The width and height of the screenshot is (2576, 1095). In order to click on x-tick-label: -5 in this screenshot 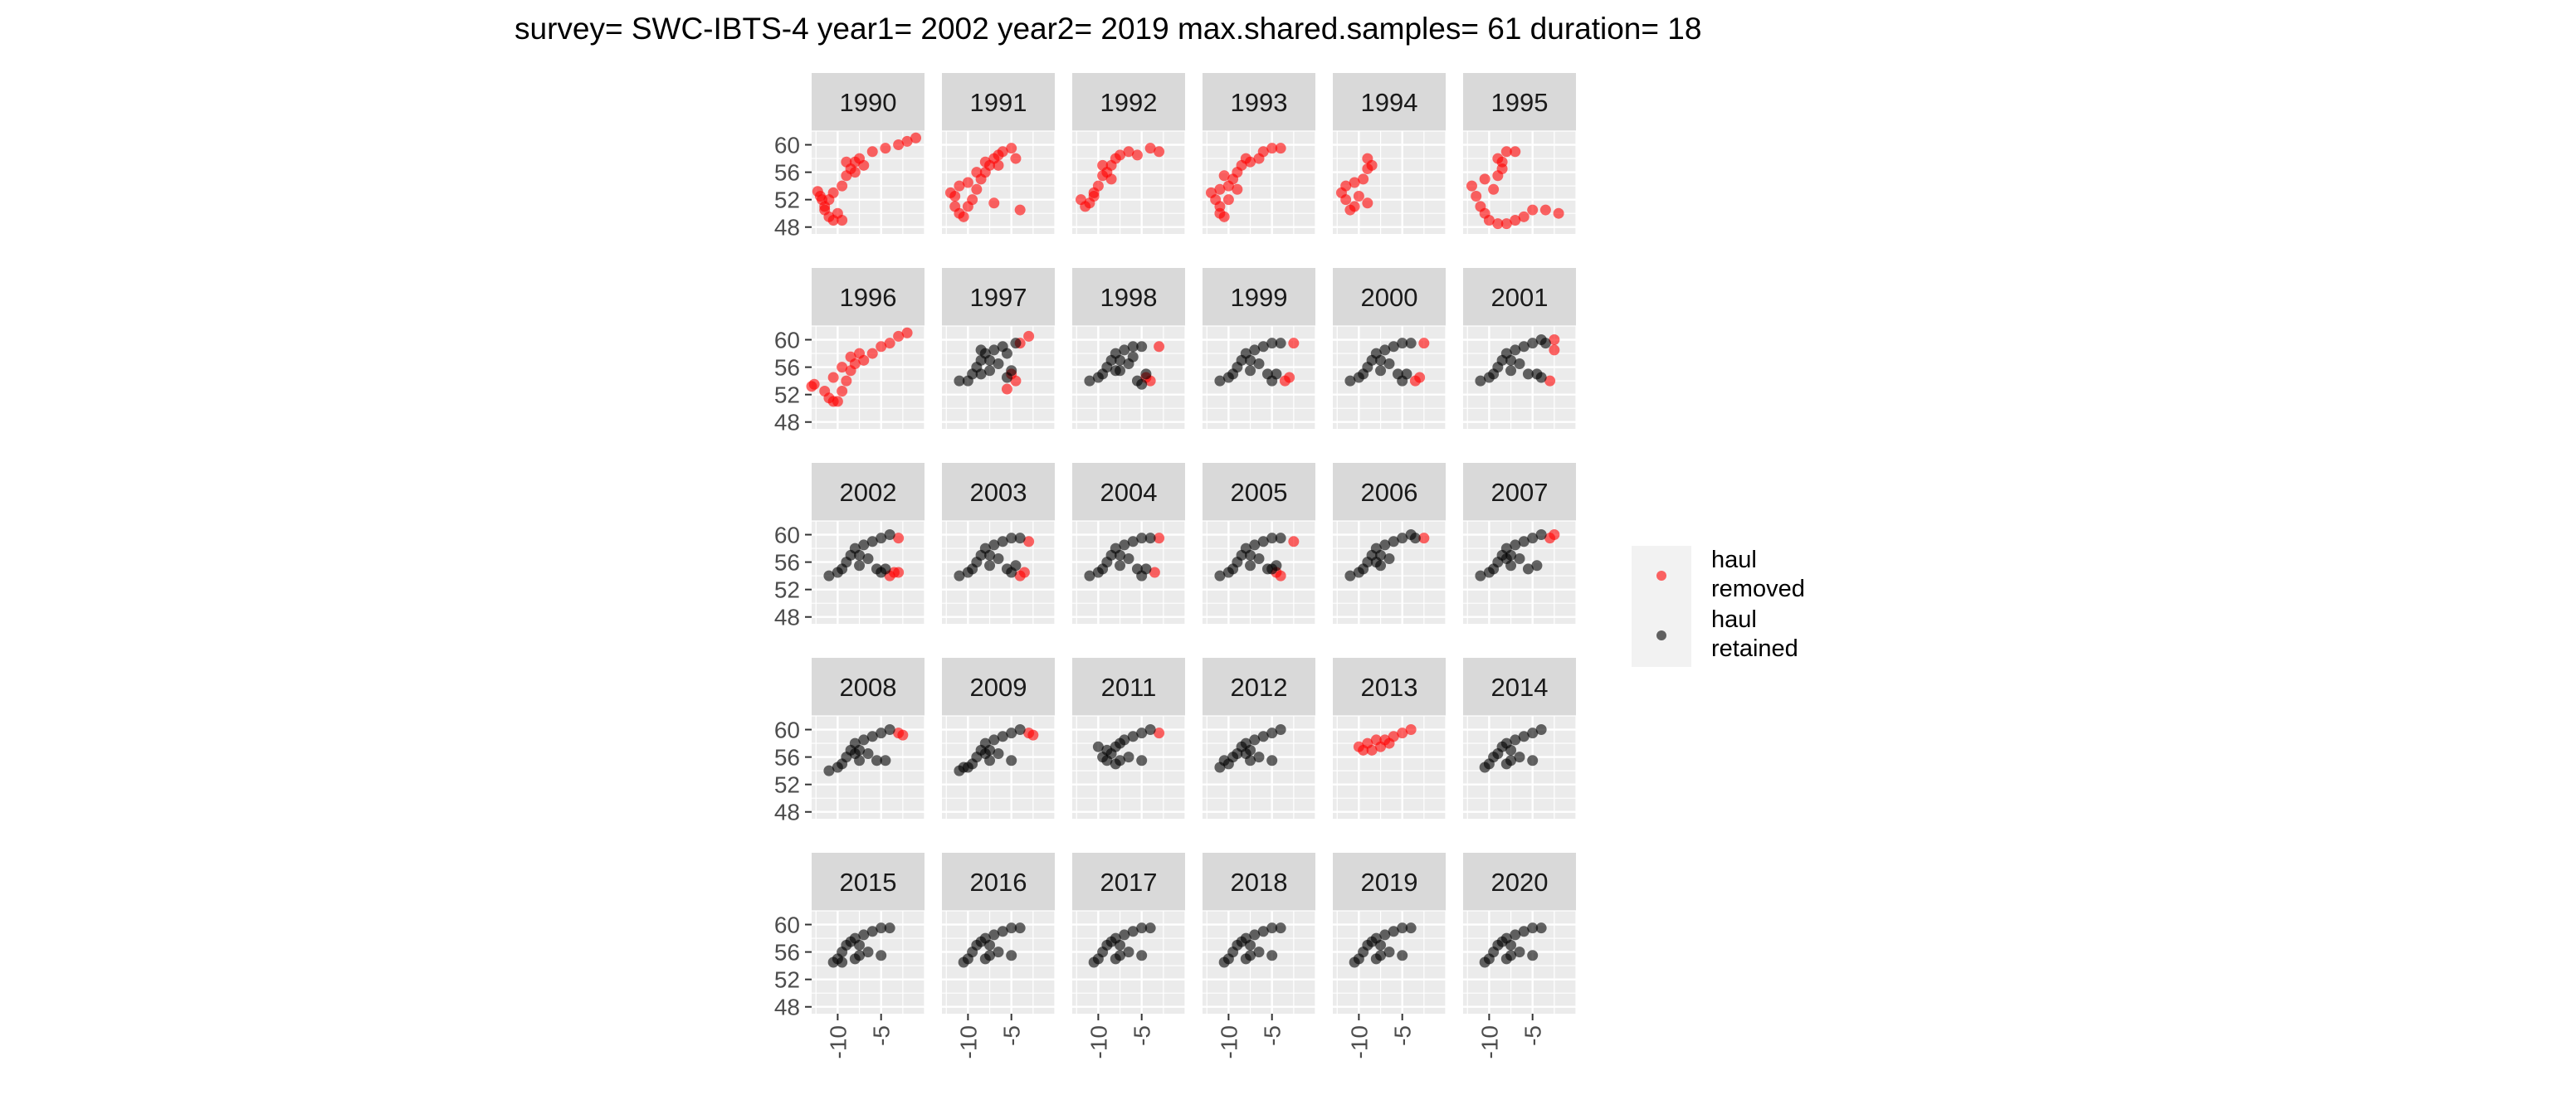, I will do `click(1403, 1035)`.